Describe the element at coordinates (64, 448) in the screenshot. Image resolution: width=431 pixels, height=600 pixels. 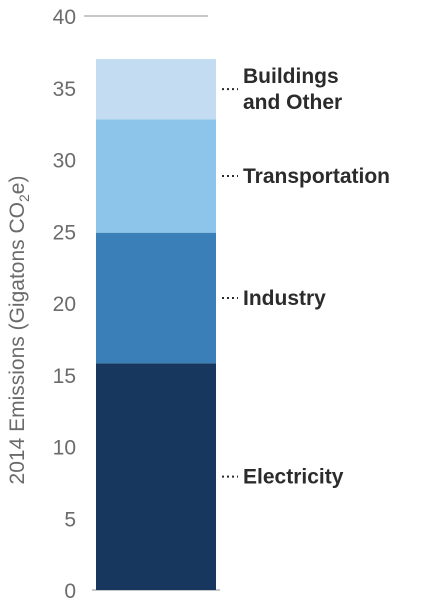
I see `y-tick-label-10: 10` at that location.